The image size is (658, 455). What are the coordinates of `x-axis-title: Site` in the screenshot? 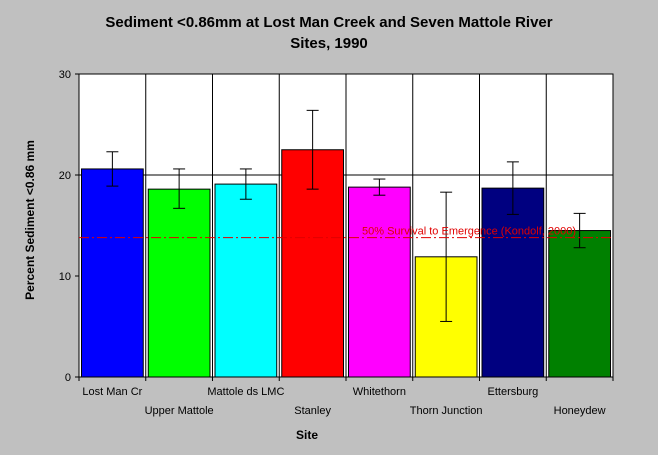 It's located at (307, 435).